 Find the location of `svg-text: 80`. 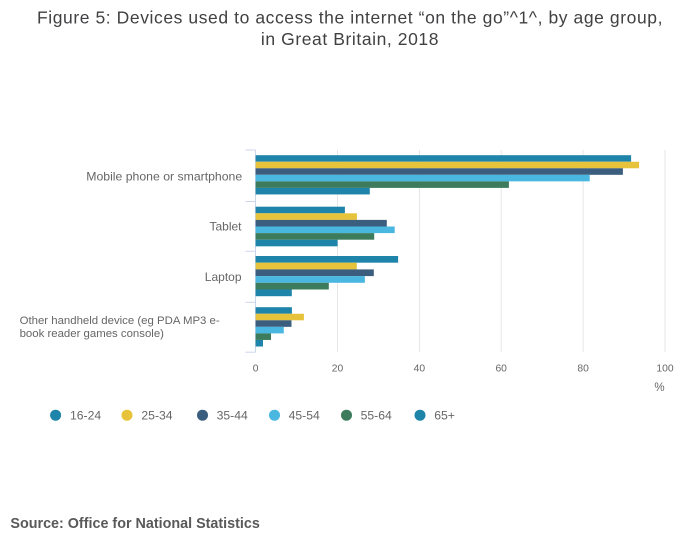

svg-text: 80 is located at coordinates (583, 369).